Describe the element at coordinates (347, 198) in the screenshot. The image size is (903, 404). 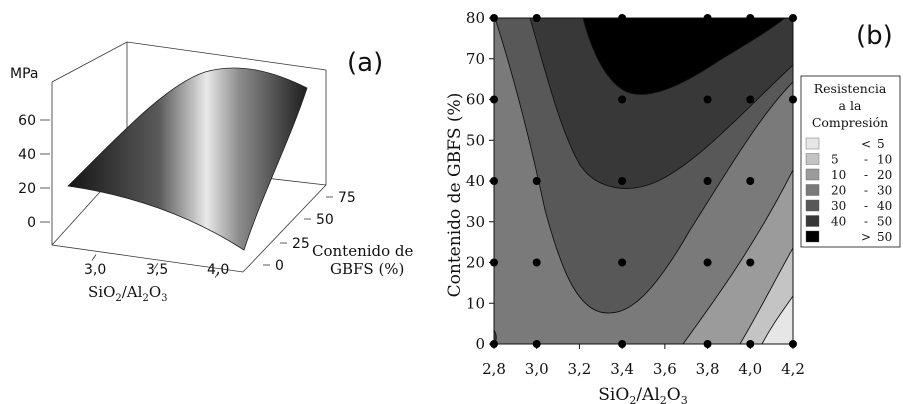
I see `y-tick-label: 75` at that location.